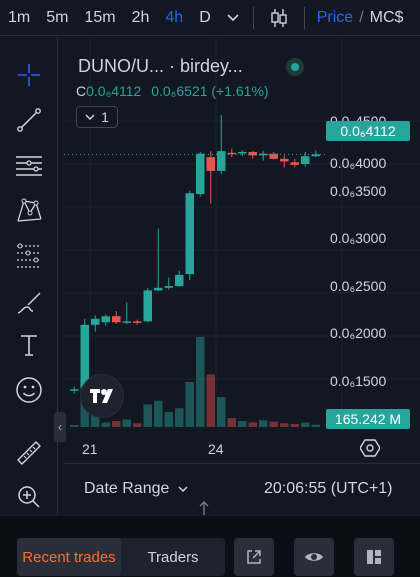  What do you see at coordinates (358, 333) in the screenshot?
I see `price-tick: 0.0₆2000` at bounding box center [358, 333].